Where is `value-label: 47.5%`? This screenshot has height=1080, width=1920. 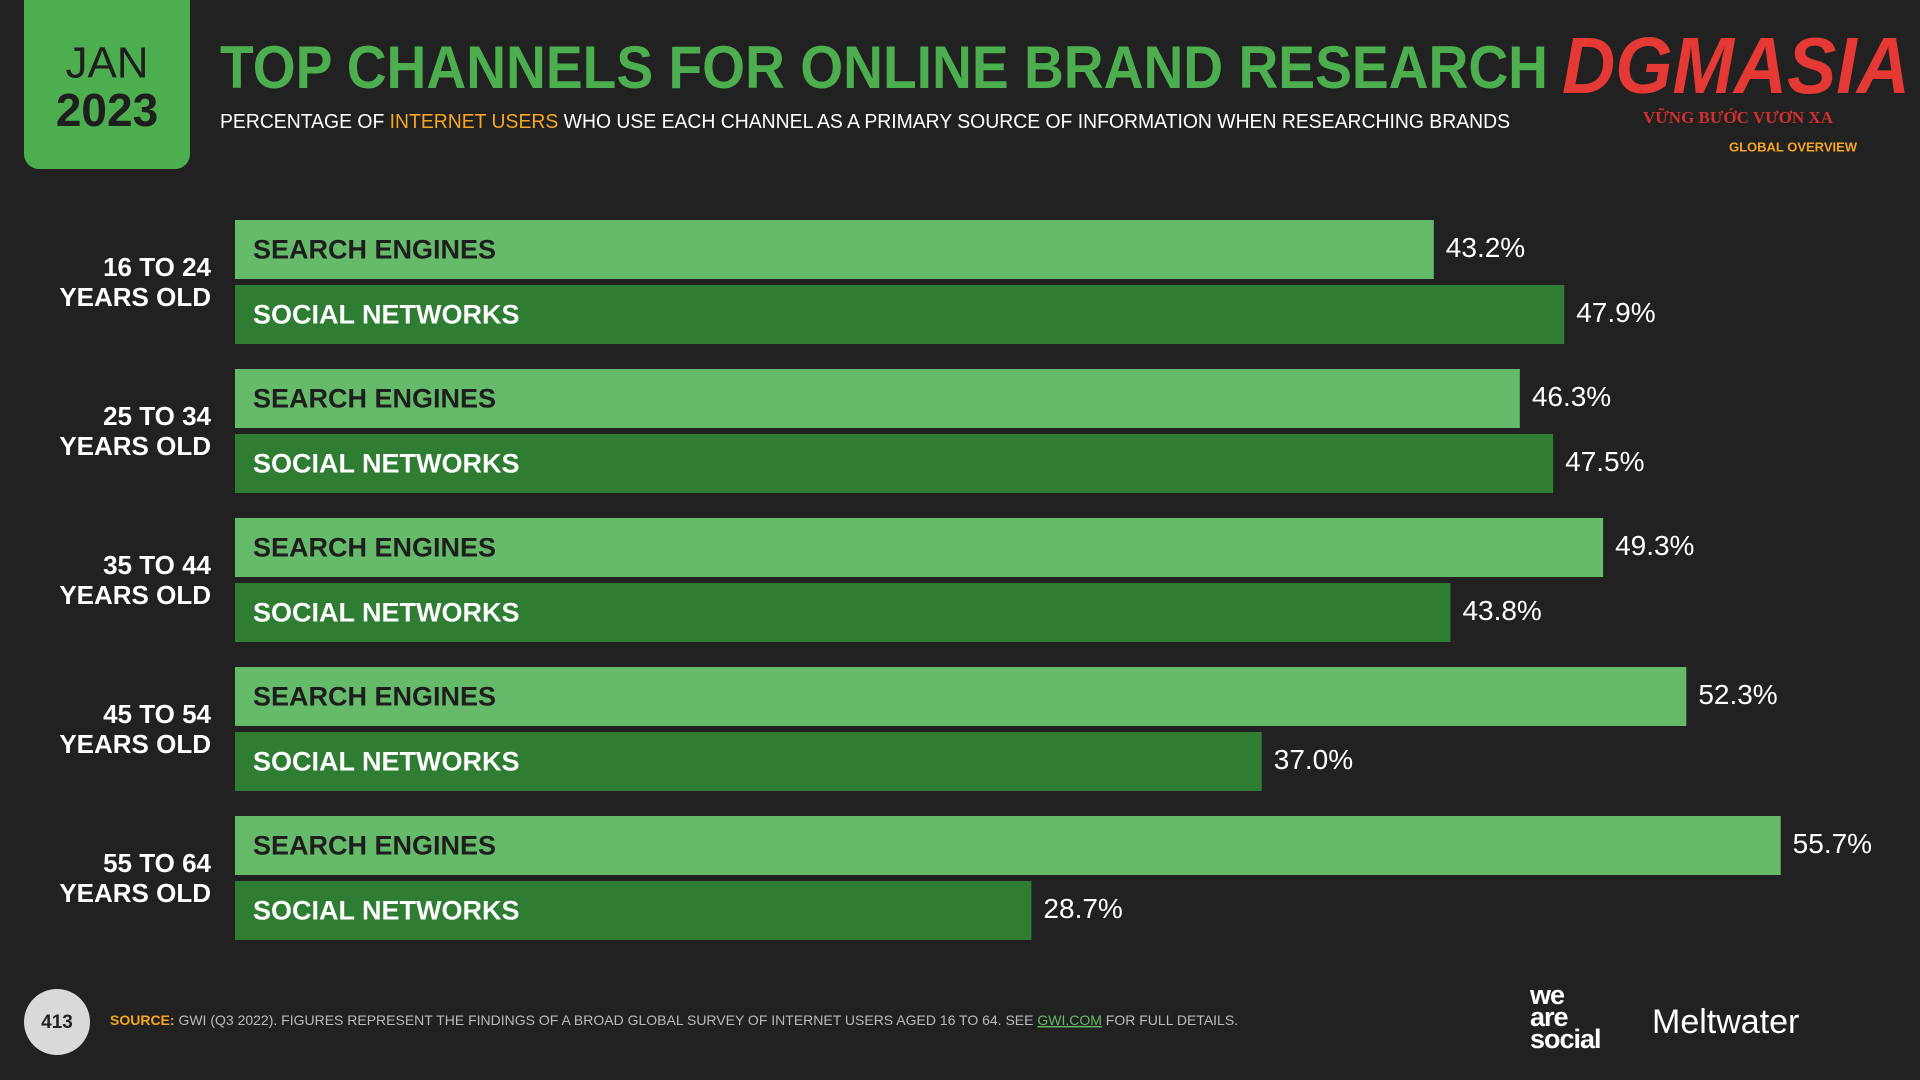 value-label: 47.5% is located at coordinates (1604, 461).